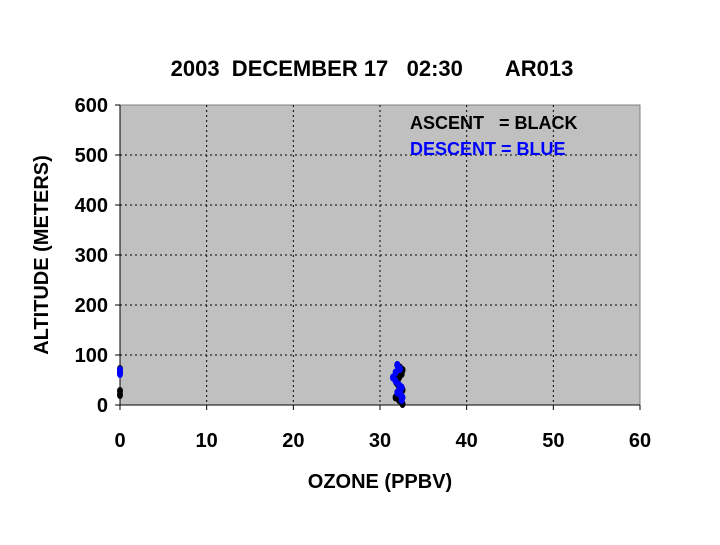  Describe the element at coordinates (640, 441) in the screenshot. I see `x-tick-label: 60` at that location.